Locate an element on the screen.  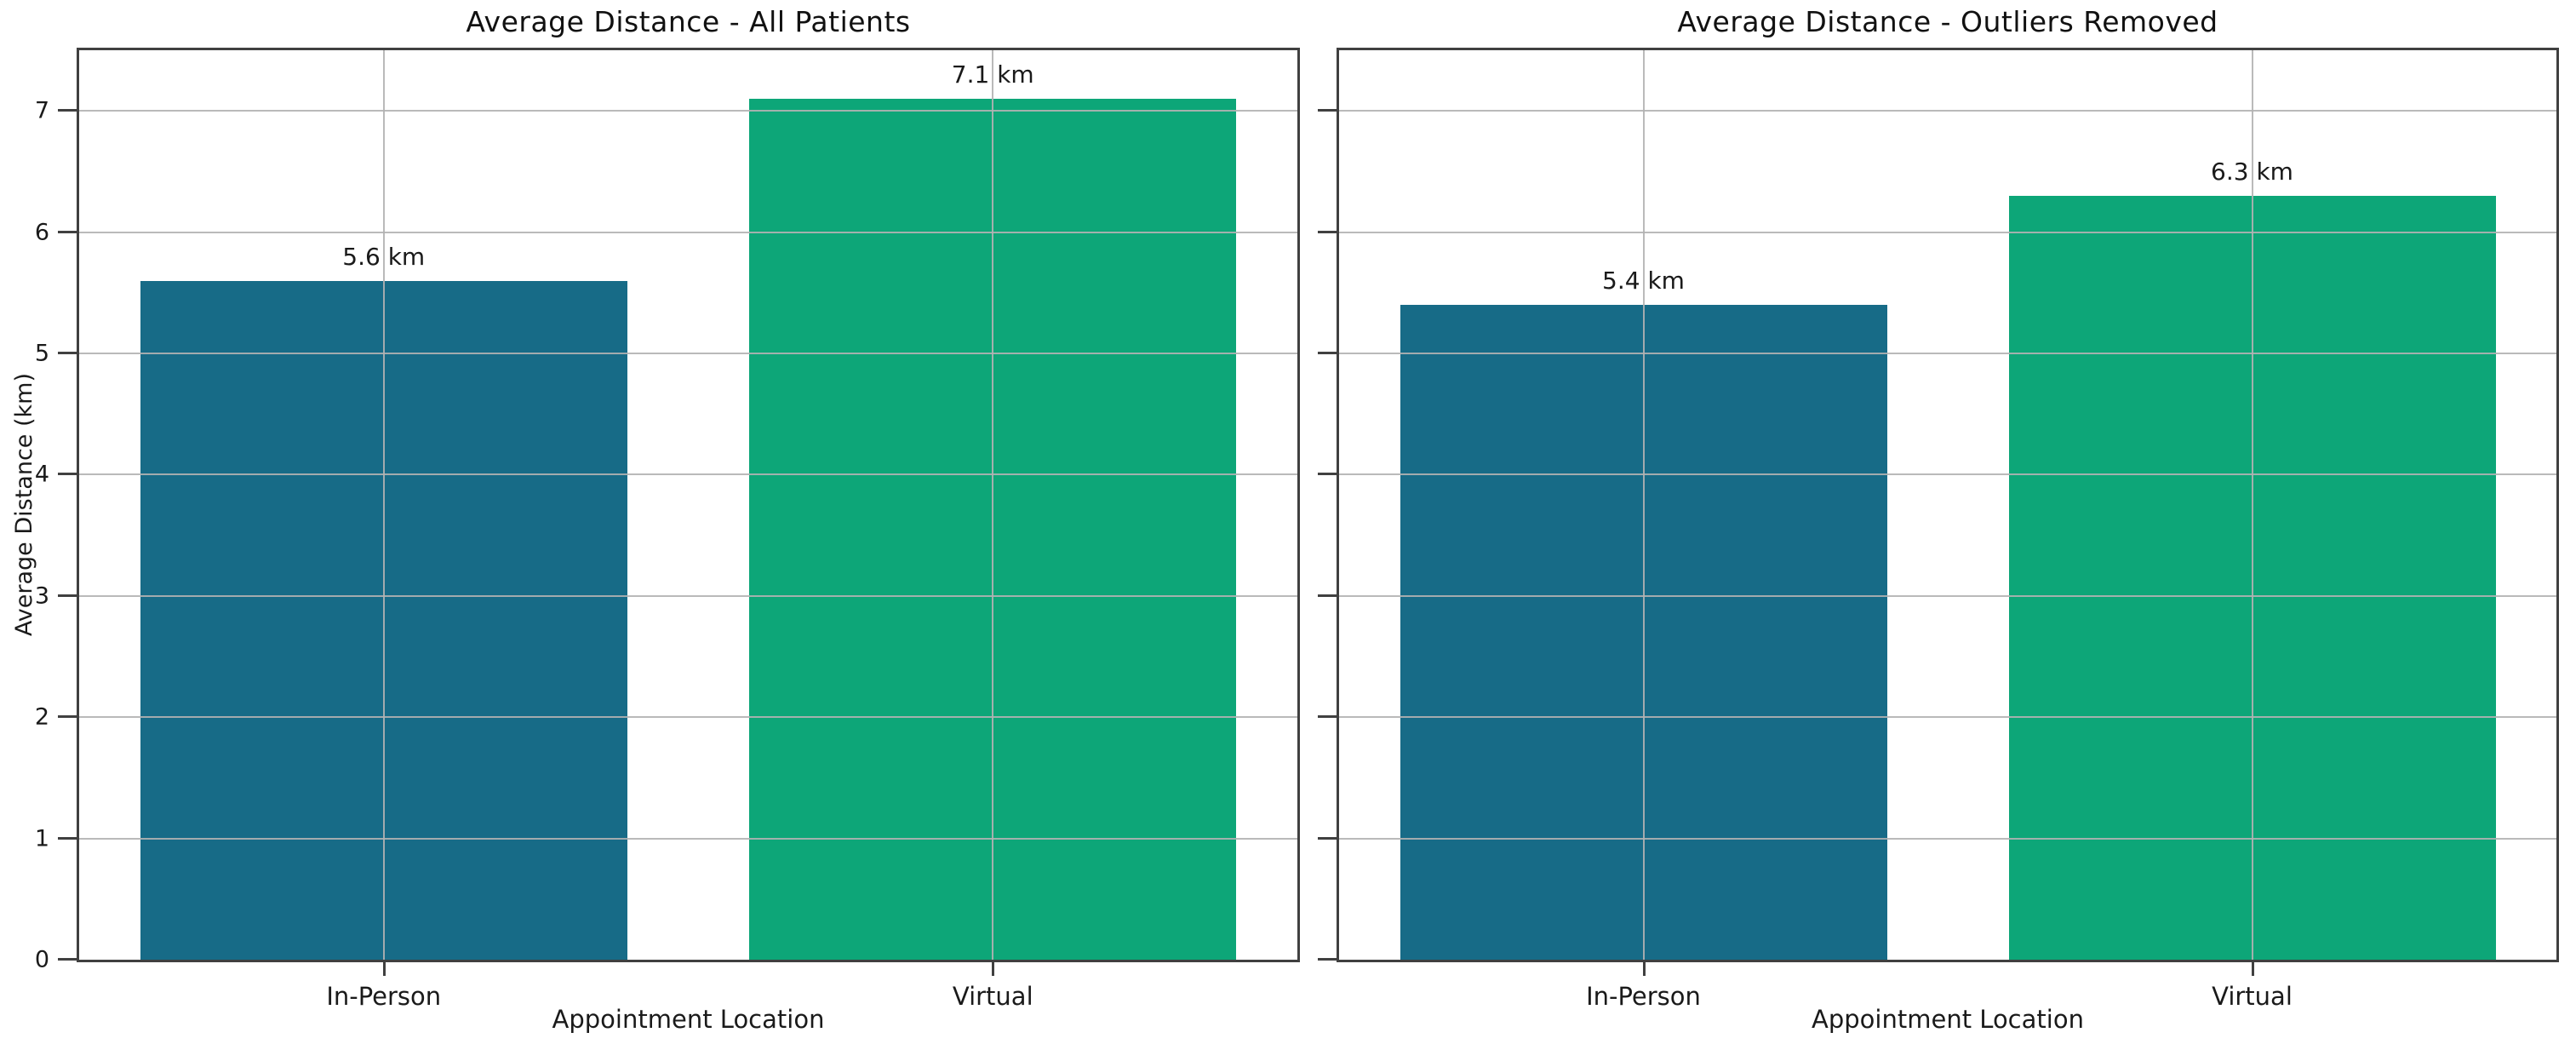
x-axis-label-left: Appointment Location is located at coordinates (689, 1019).